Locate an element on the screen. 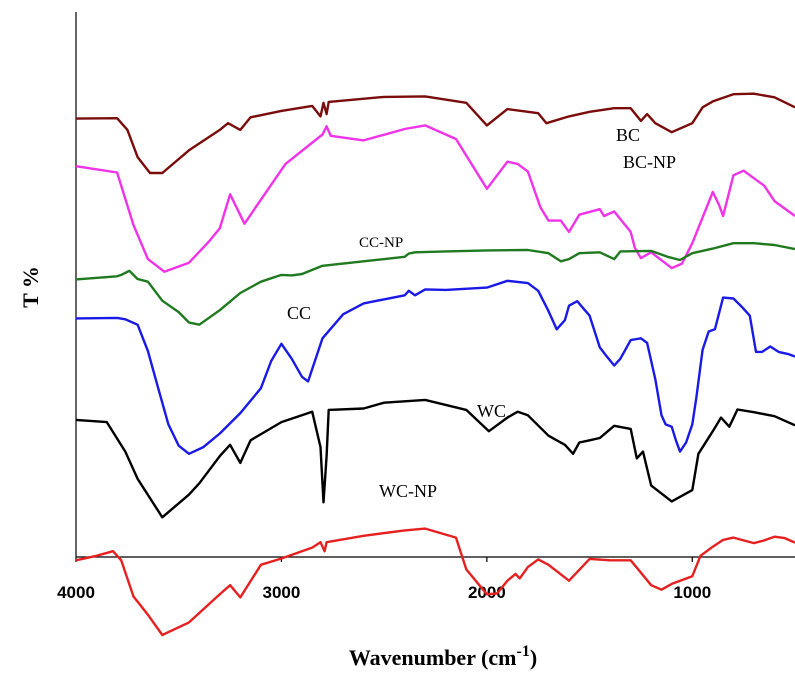 The height and width of the screenshot is (673, 795). x-axis-title-exponent: -1 is located at coordinates (522, 651).